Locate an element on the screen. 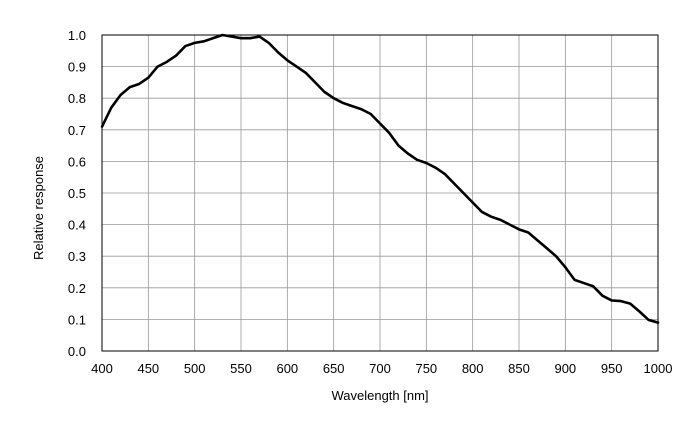 This screenshot has width=690, height=428. y-tick-label: 0.7 is located at coordinates (77, 130).